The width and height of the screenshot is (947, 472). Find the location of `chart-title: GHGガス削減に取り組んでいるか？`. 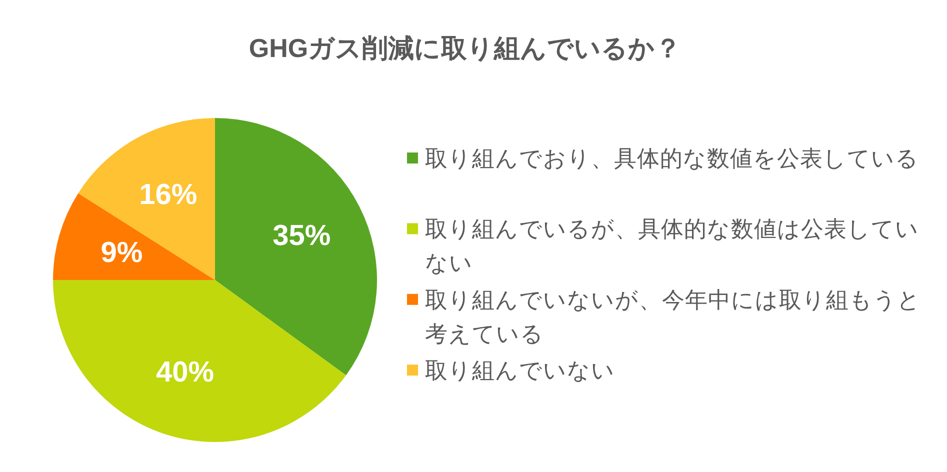

chart-title: GHGガス削減に取り組んでいるか？ is located at coordinates (465, 48).